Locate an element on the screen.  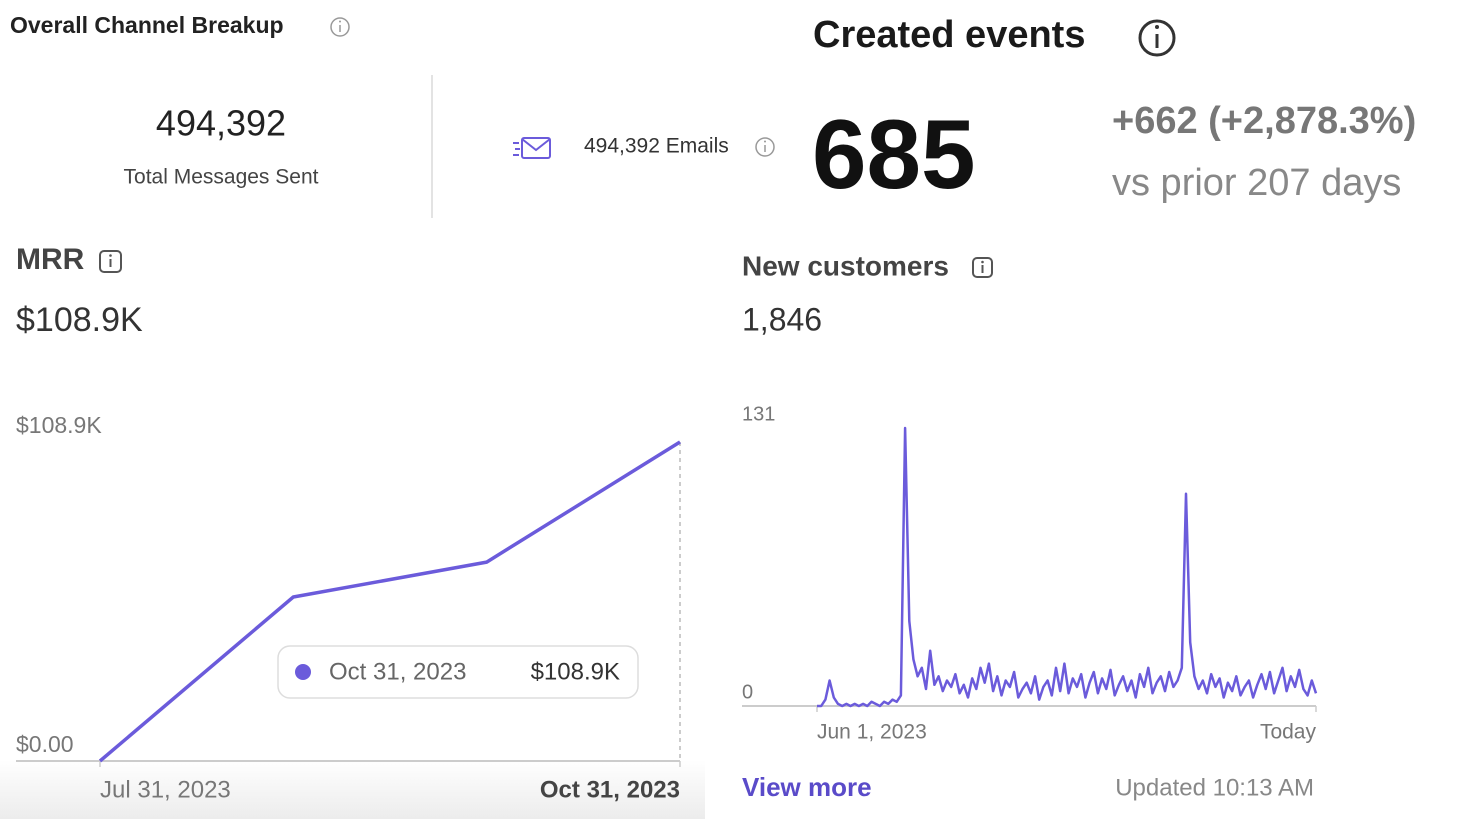
x-tick-label: Oct 31, 2023 is located at coordinates (610, 789).